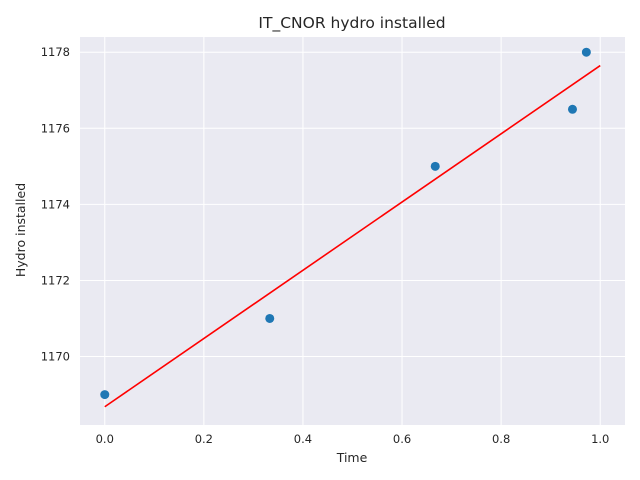 The width and height of the screenshot is (640, 480). Describe the element at coordinates (55, 204) in the screenshot. I see `y-tick-label: 1174` at that location.